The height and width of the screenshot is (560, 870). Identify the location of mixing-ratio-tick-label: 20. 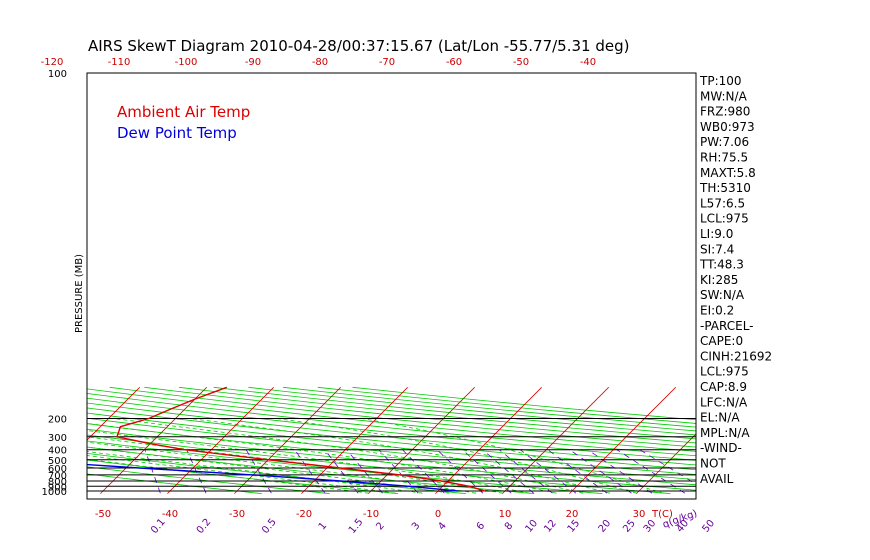
(605, 526).